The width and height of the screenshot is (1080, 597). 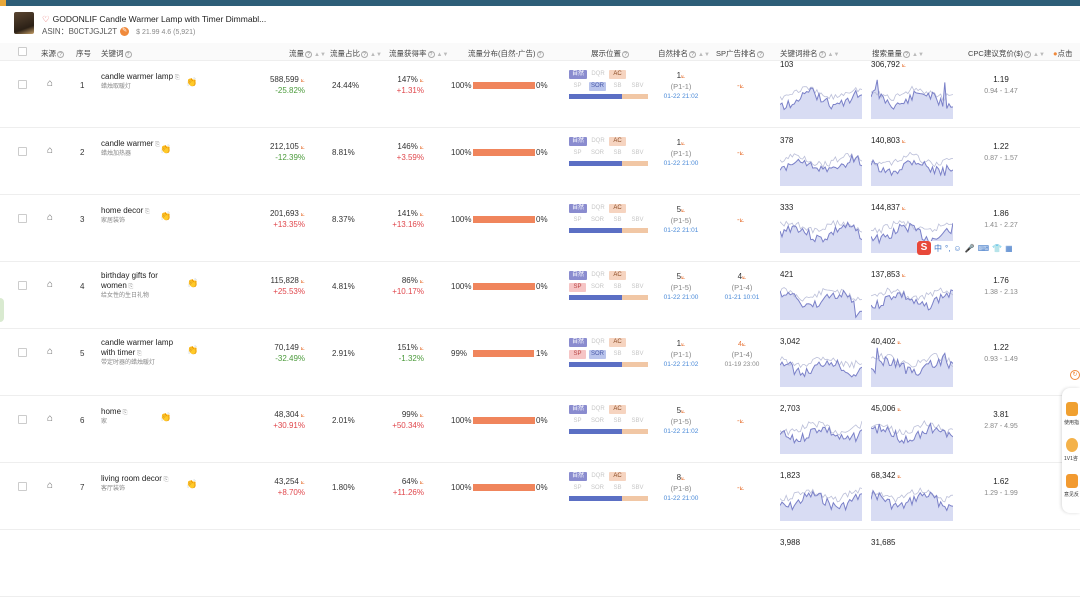 What do you see at coordinates (898, 53) in the screenshot?
I see `col-search-volume: 搜索量量? ▲▼` at bounding box center [898, 53].